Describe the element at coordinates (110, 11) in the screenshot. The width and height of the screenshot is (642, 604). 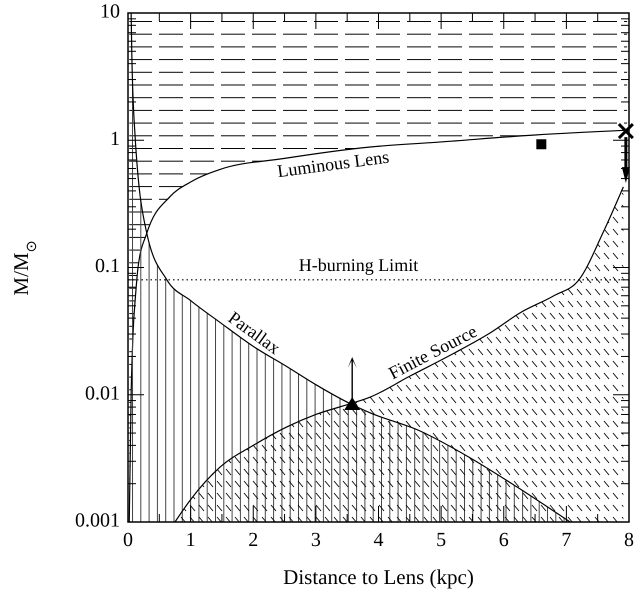
I see `y-tick-label: 10` at that location.